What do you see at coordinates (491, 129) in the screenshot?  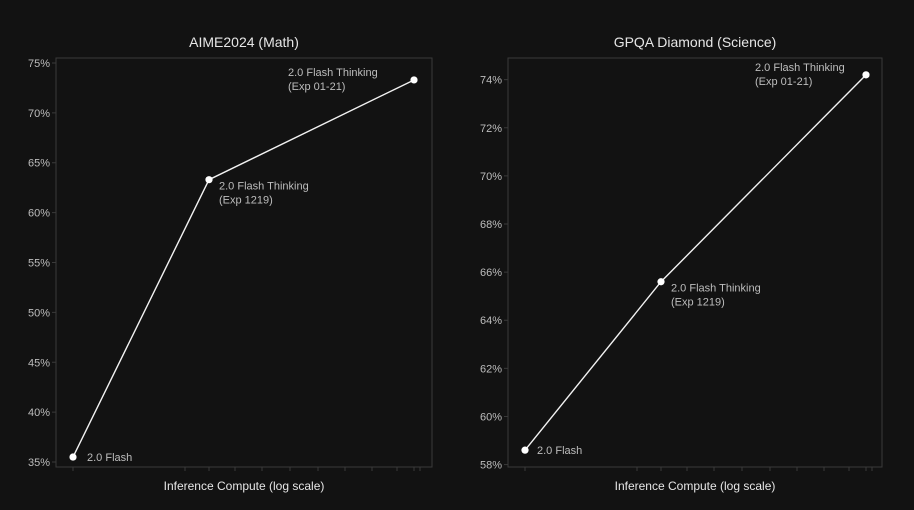 I see `y-tick-label: 72%` at bounding box center [491, 129].